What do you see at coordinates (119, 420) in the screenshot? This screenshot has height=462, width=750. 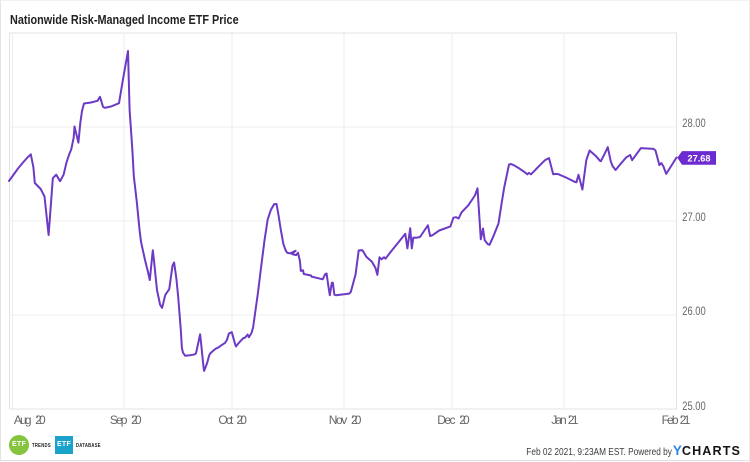 I see `svg-text: Sep` at bounding box center [119, 420].